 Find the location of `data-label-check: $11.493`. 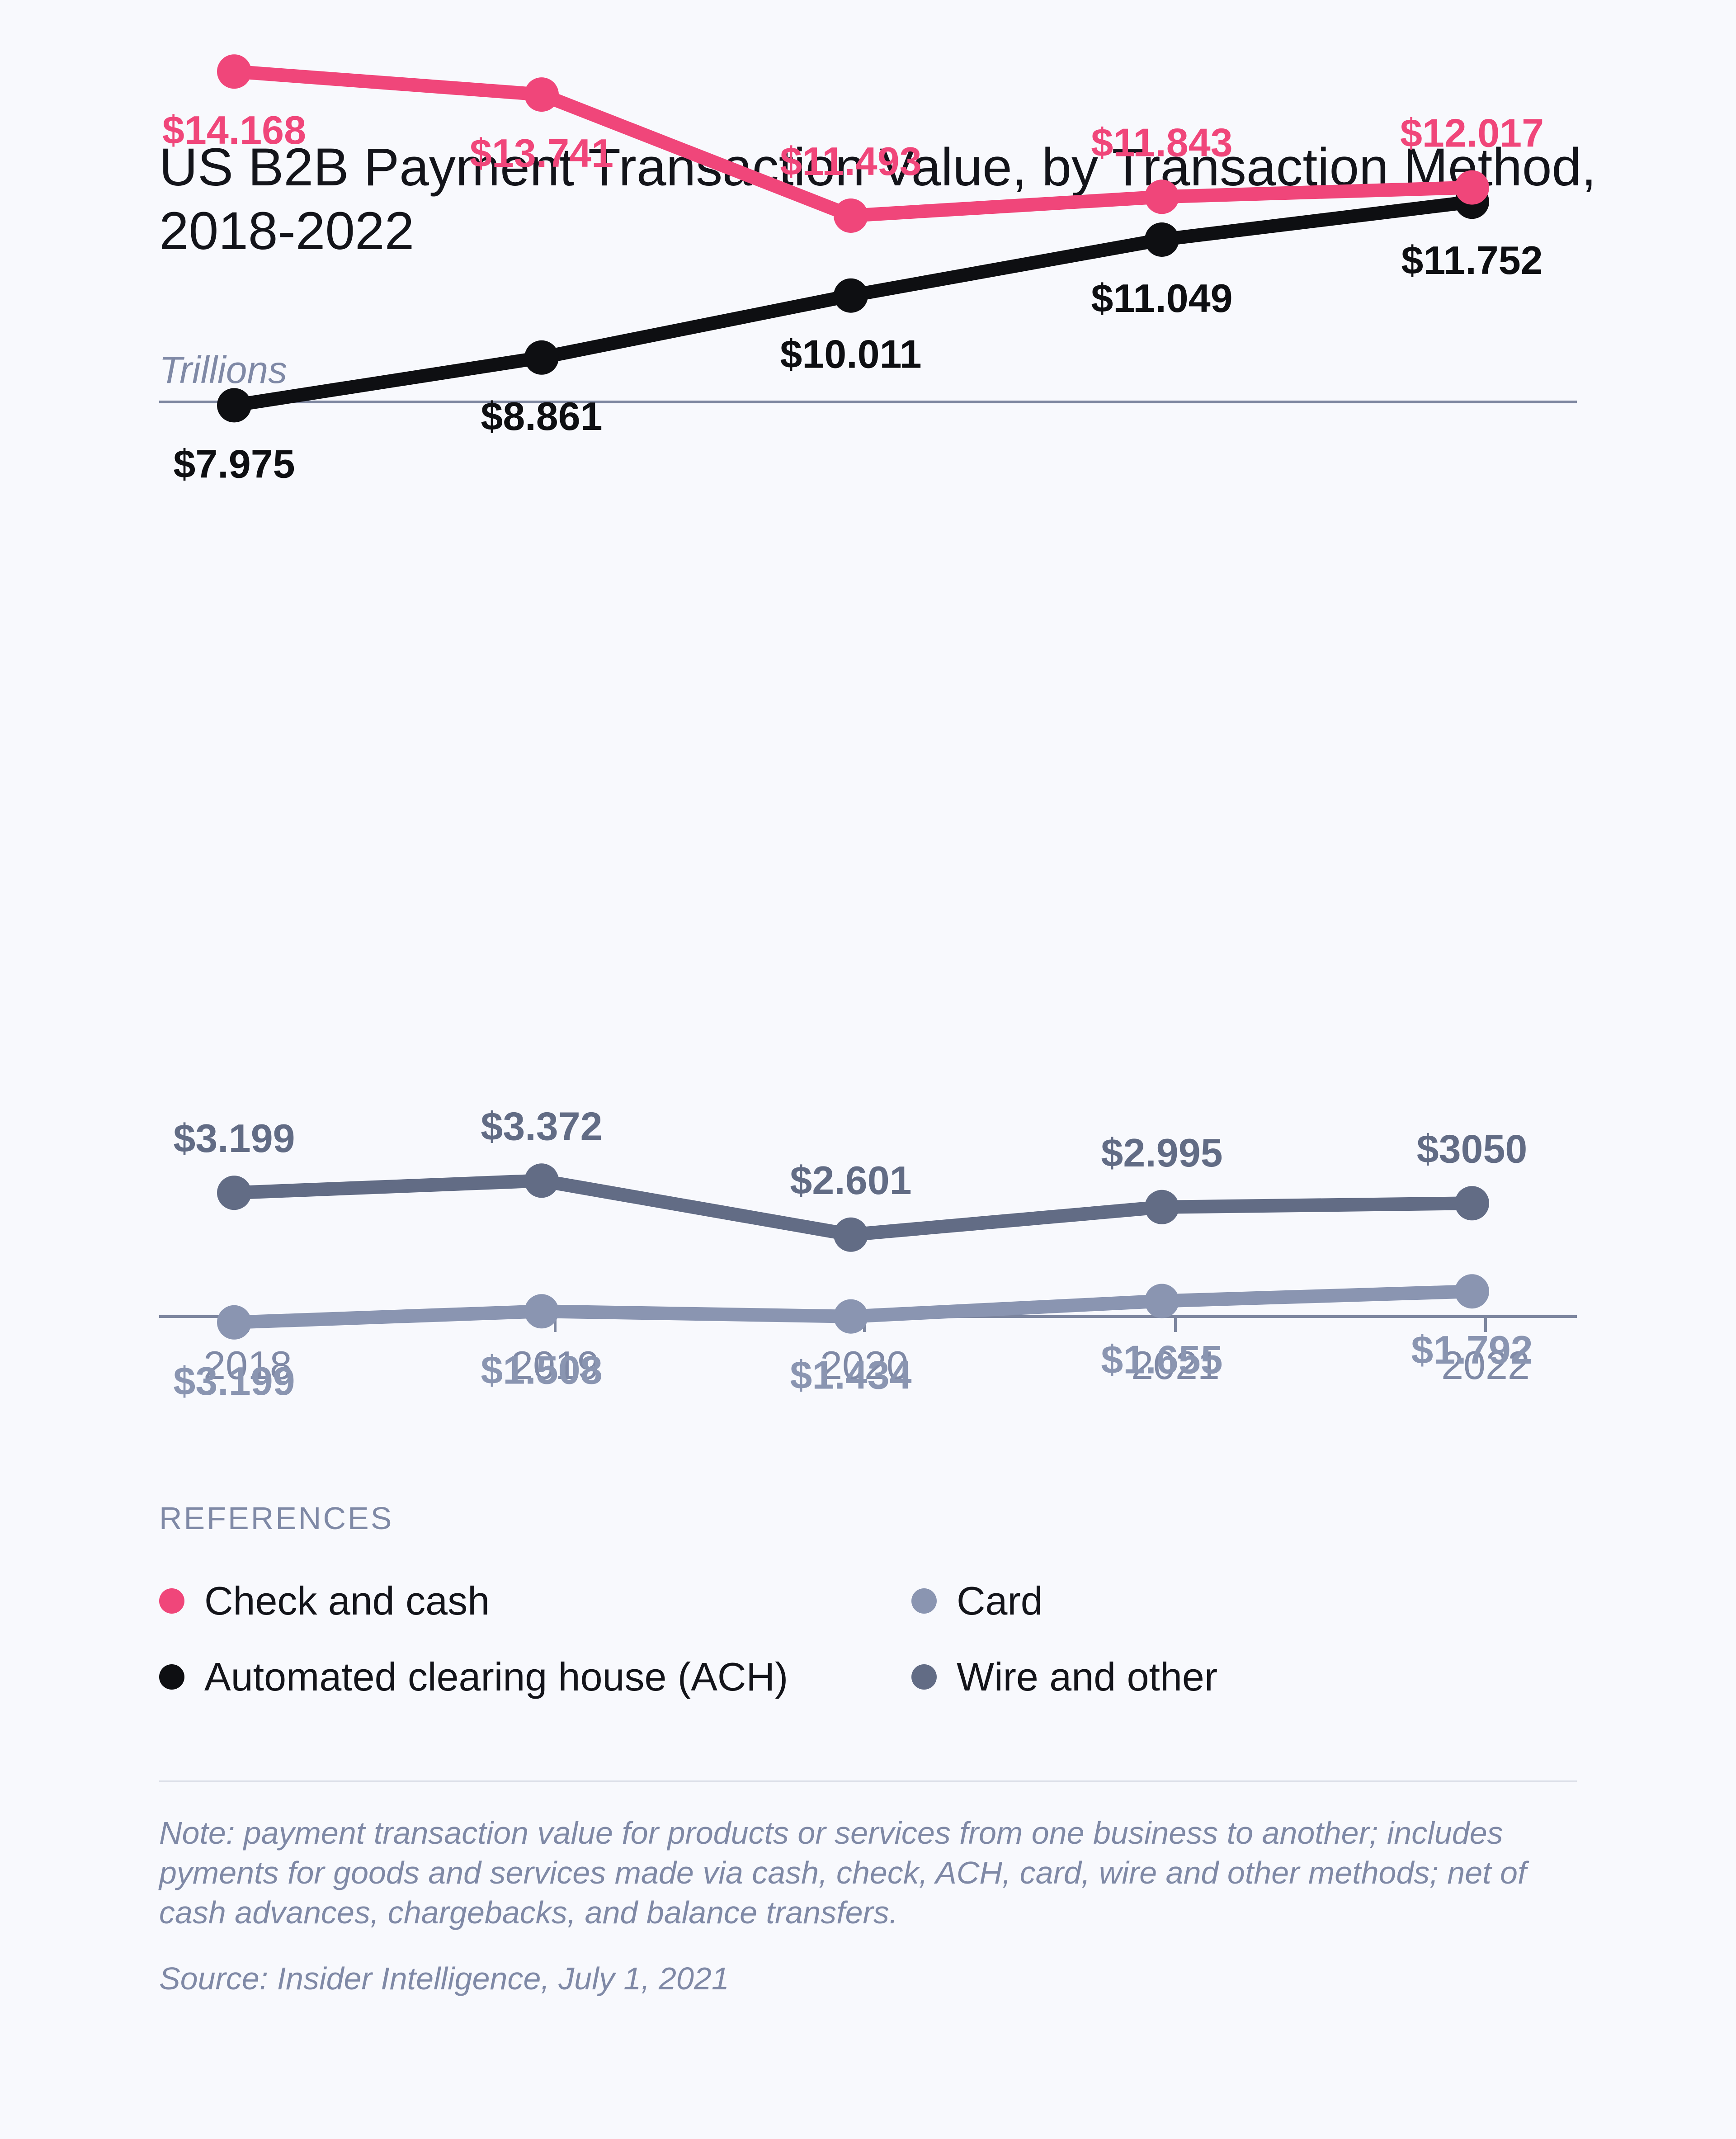

data-label-check: $11.493 is located at coordinates (851, 161).